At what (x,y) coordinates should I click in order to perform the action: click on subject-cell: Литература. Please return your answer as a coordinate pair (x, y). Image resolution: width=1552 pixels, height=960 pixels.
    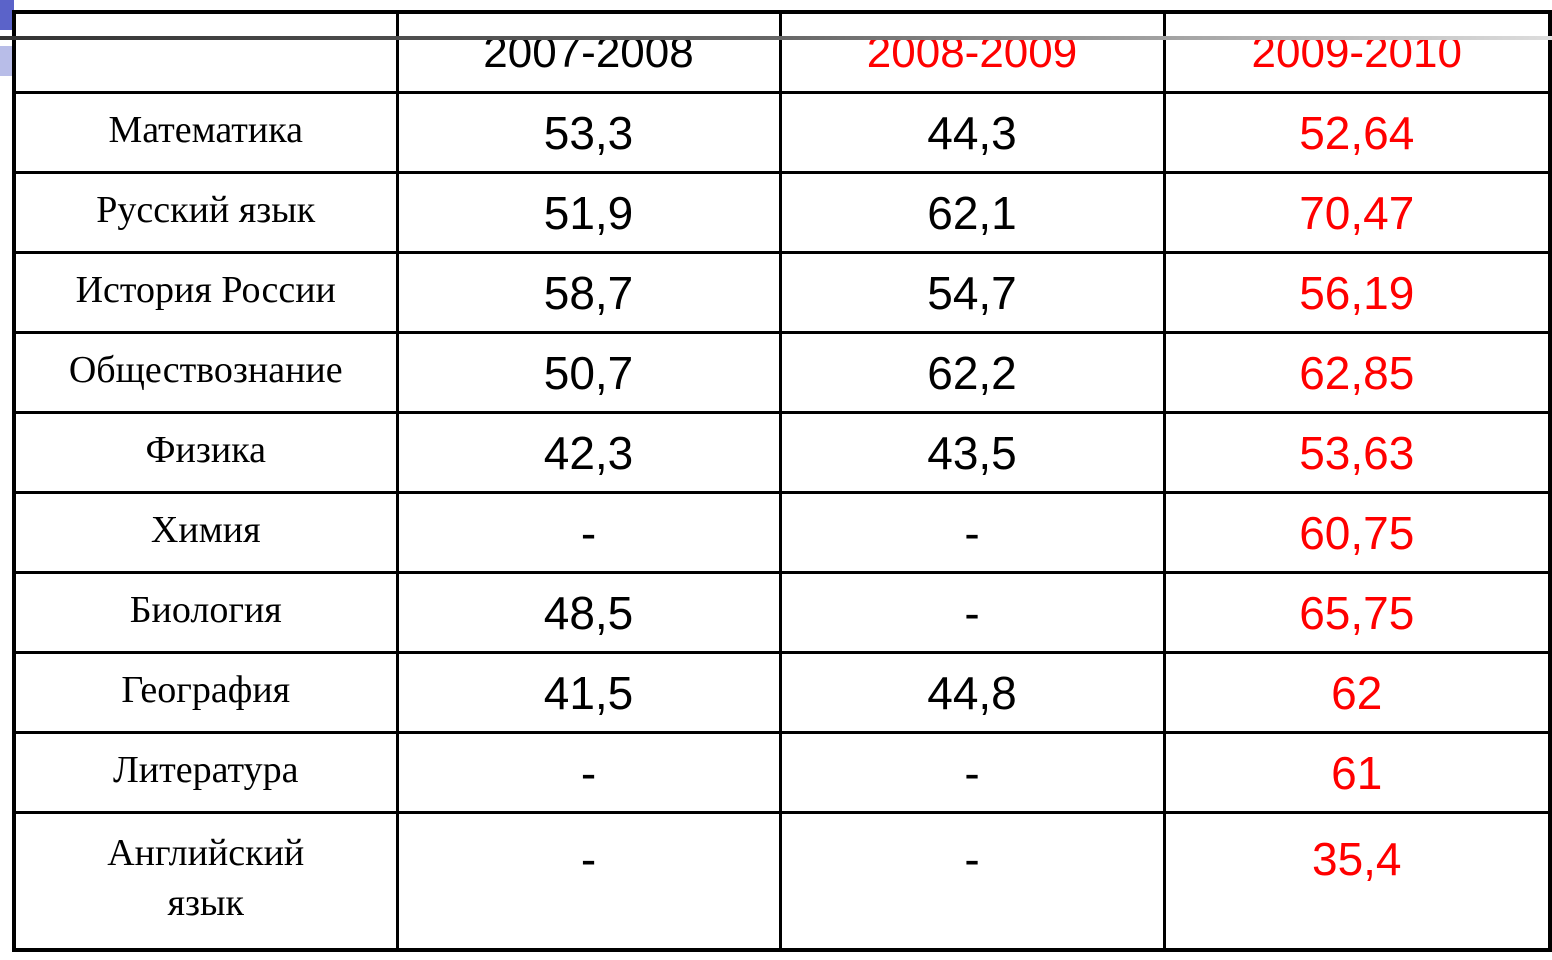
    Looking at the image, I should click on (205, 772).